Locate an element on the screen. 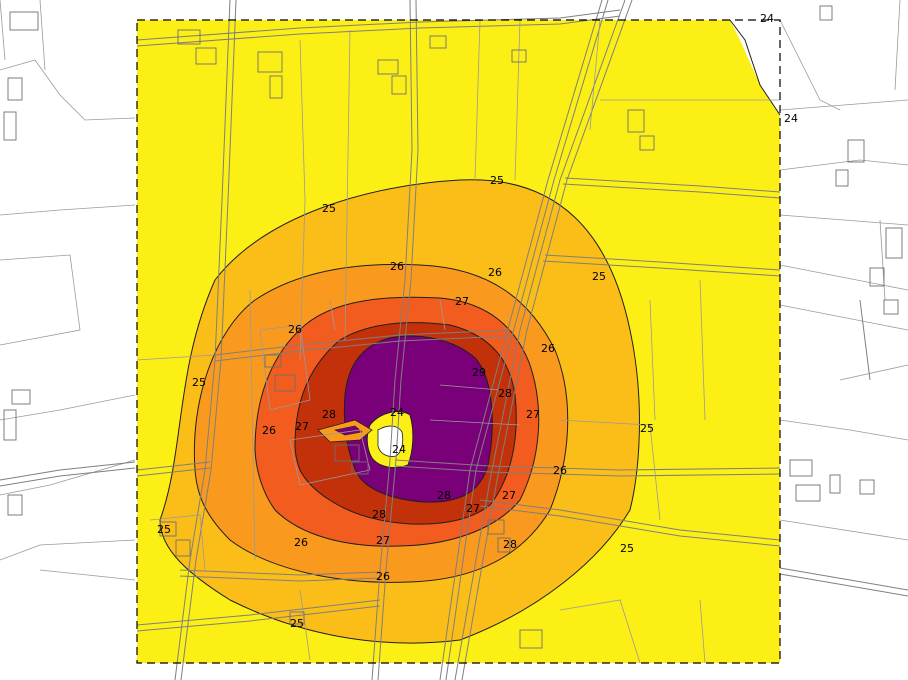 This screenshot has width=908, height=680. contour-label: 29 is located at coordinates (479, 372).